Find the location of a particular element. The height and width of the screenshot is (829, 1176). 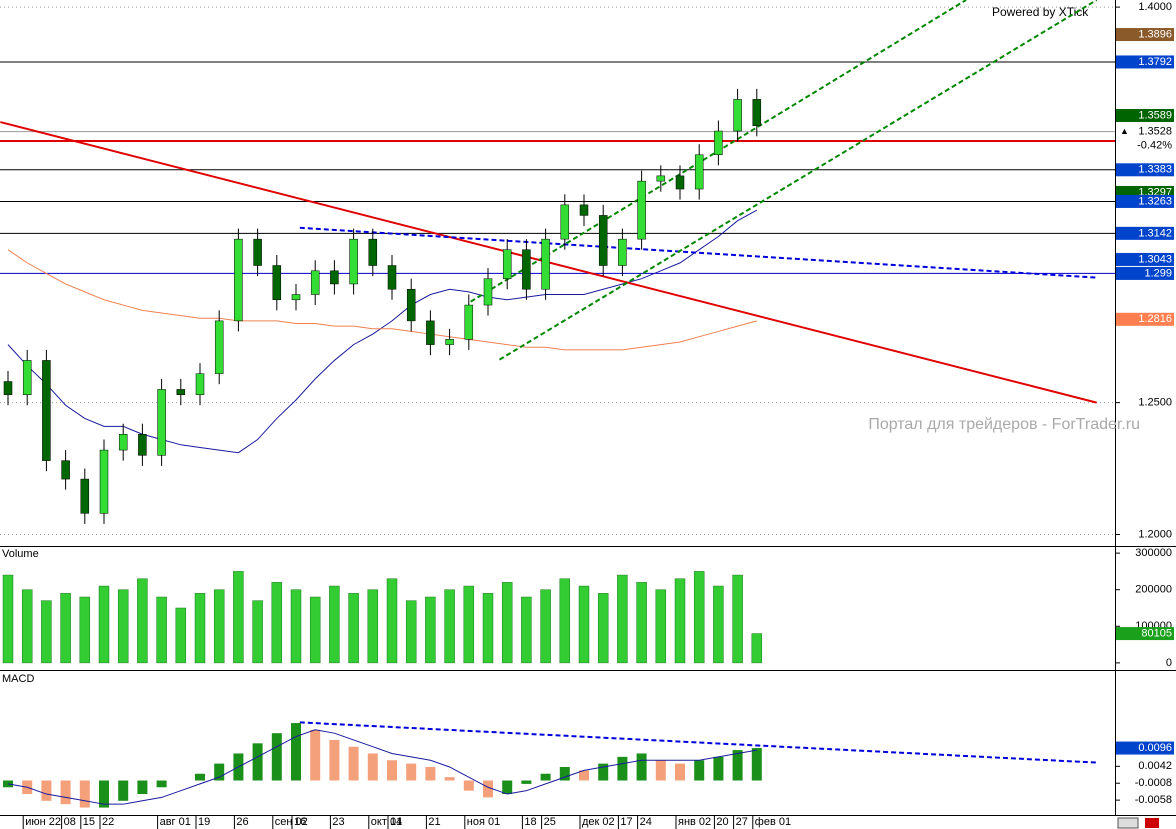

level-label: 1.2816 is located at coordinates (1155, 319).